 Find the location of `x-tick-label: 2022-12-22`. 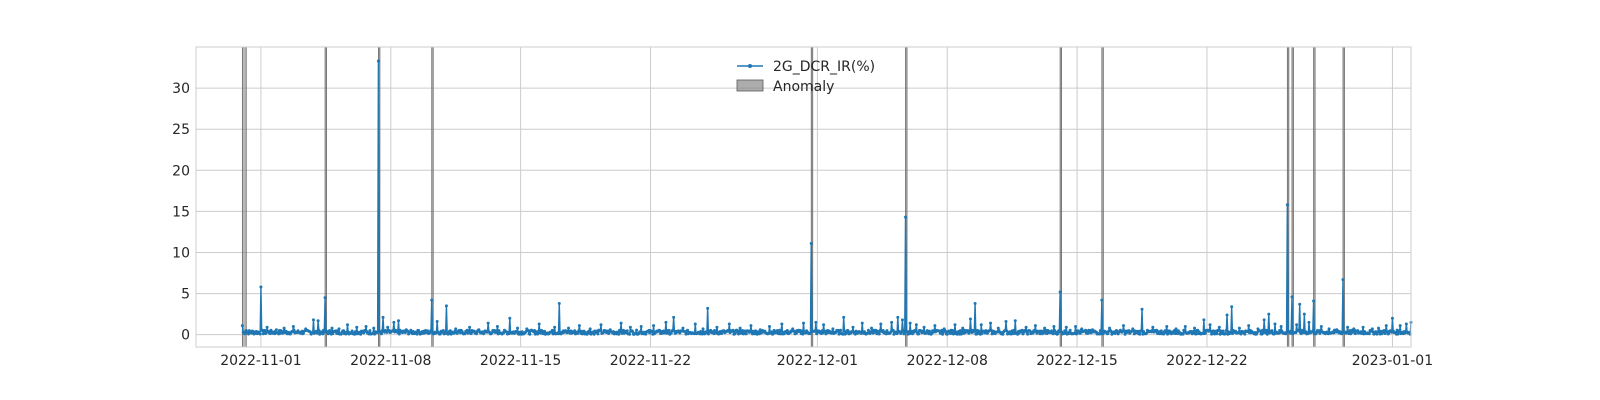

x-tick-label: 2022-12-22 is located at coordinates (1206, 361).